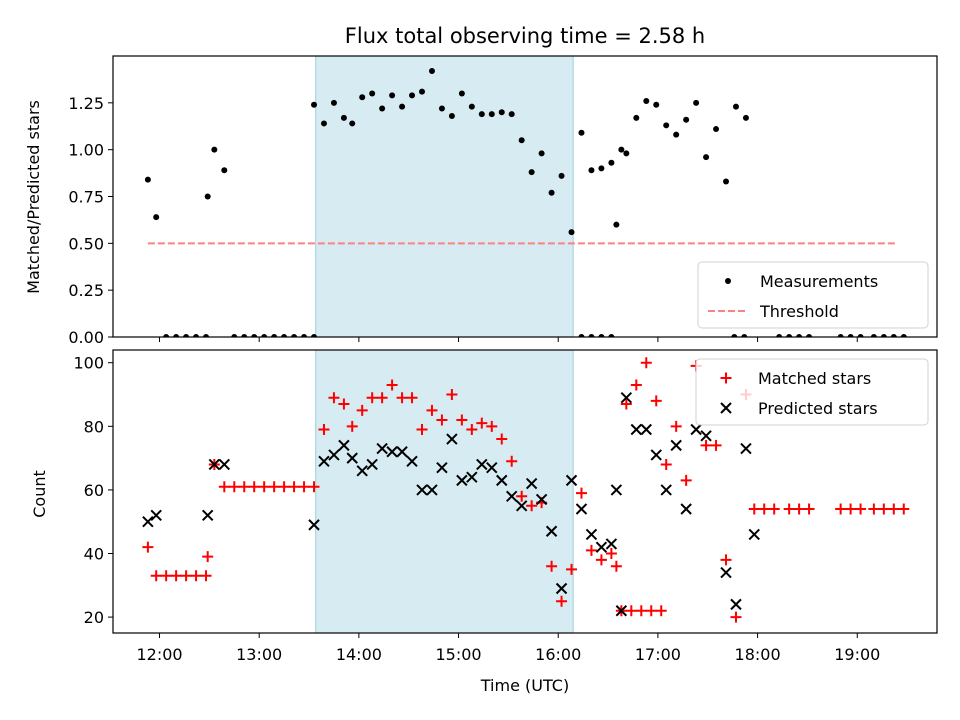 The height and width of the screenshot is (720, 960). I want to click on top-shaded-region, so click(444, 196).